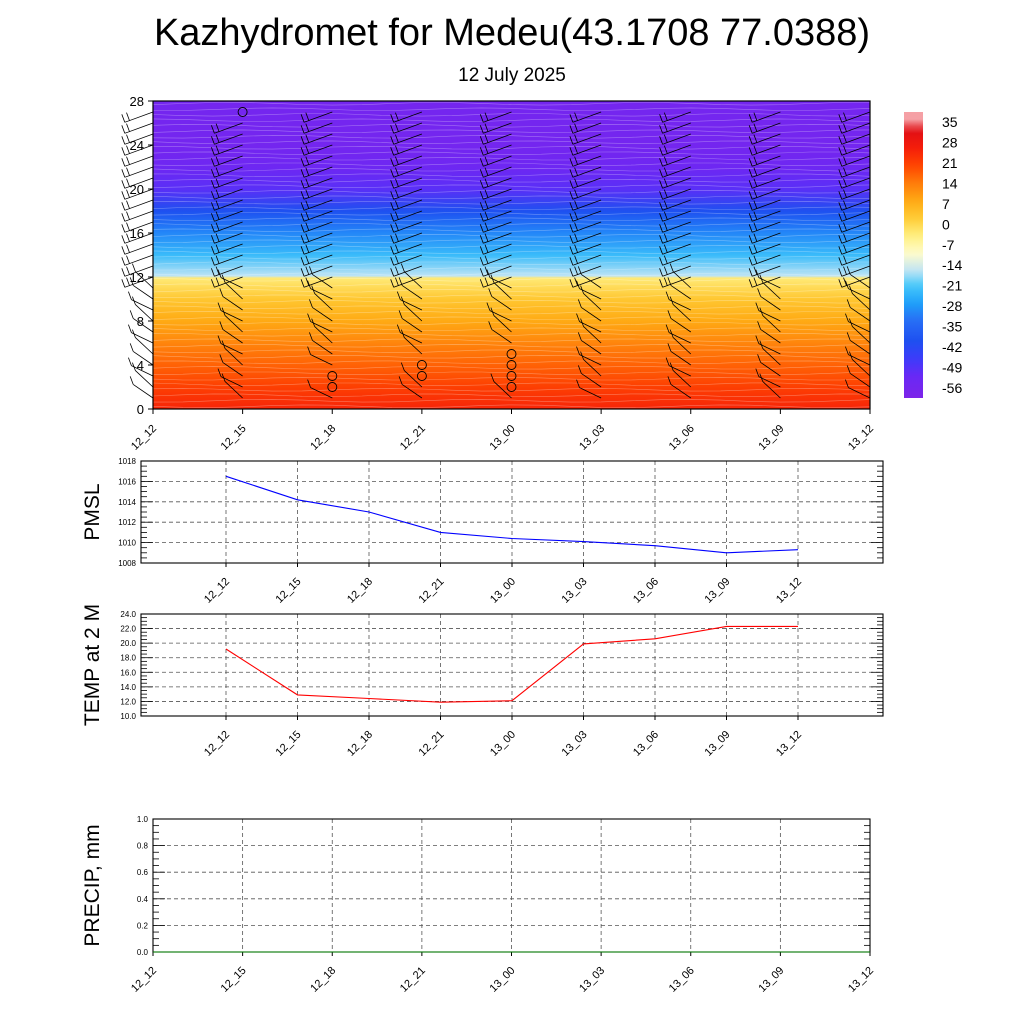  What do you see at coordinates (432, 744) in the screenshot?
I see `x-tick-label: 12_21` at bounding box center [432, 744].